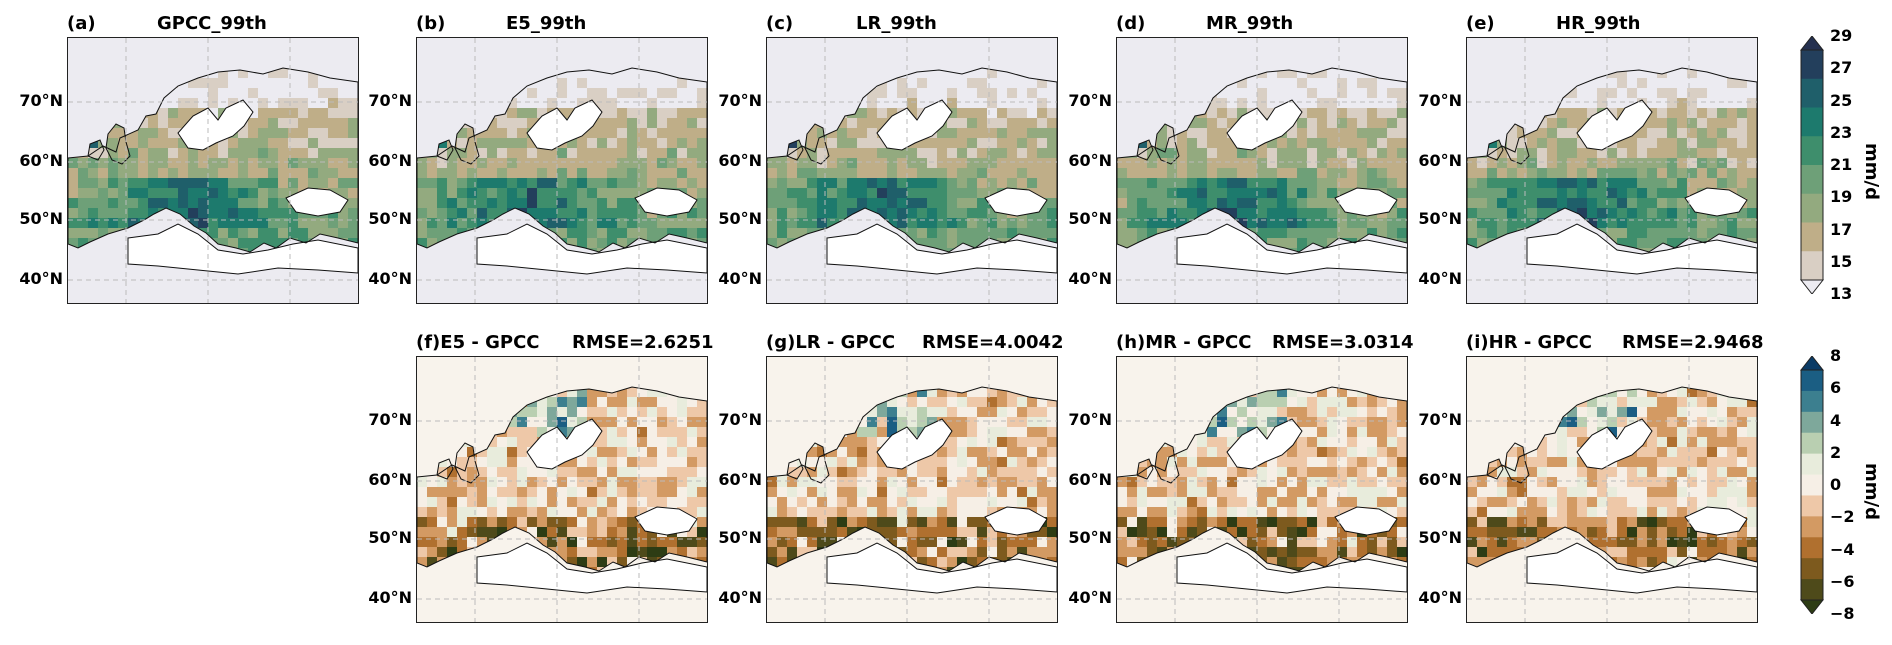 The width and height of the screenshot is (1892, 645). I want to click on colorbar-extend-top, so click(1812, 43).